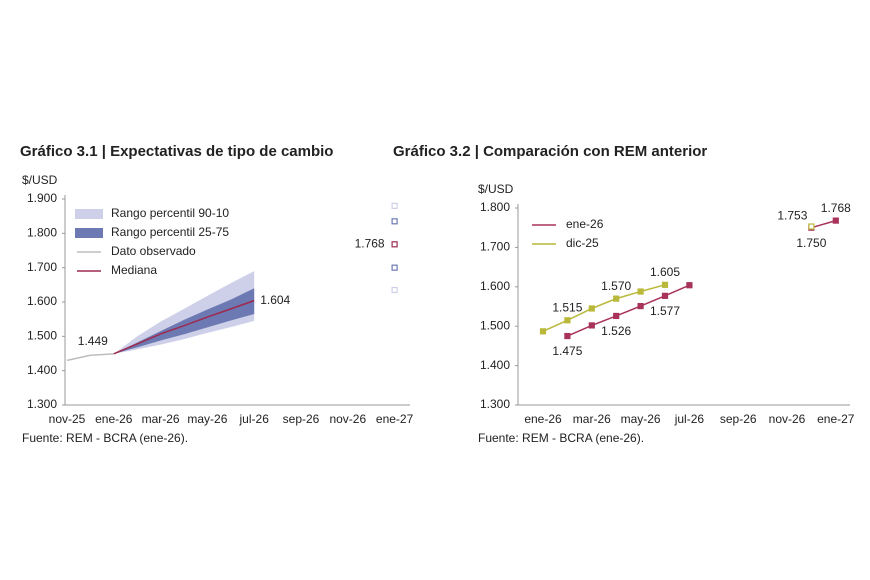 The height and width of the screenshot is (580, 870). I want to click on legend-label: Rango percentil 90-10, so click(170, 213).